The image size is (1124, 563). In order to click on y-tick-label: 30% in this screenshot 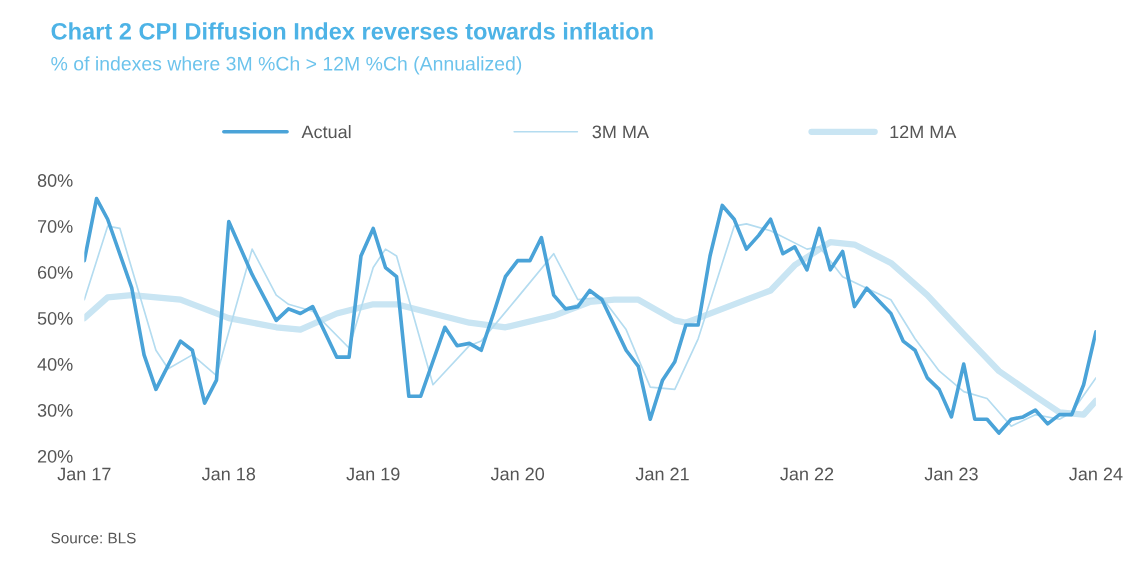, I will do `click(55, 410)`.